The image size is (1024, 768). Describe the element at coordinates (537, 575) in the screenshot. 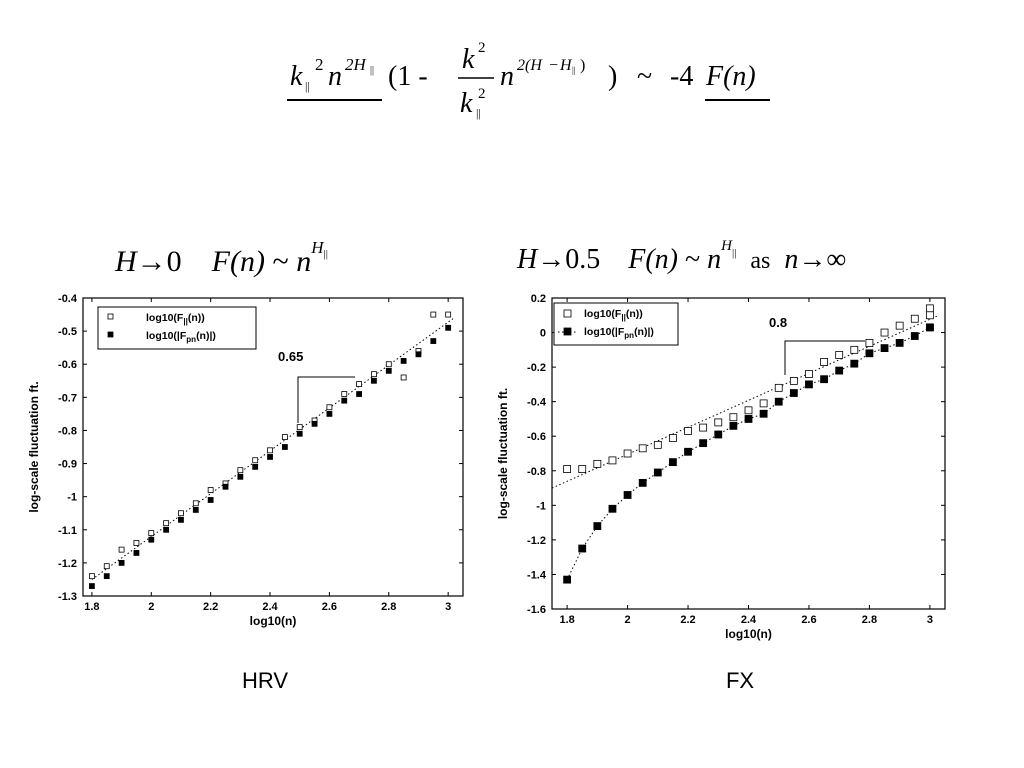

I see `y-tick-label: -1.4` at that location.